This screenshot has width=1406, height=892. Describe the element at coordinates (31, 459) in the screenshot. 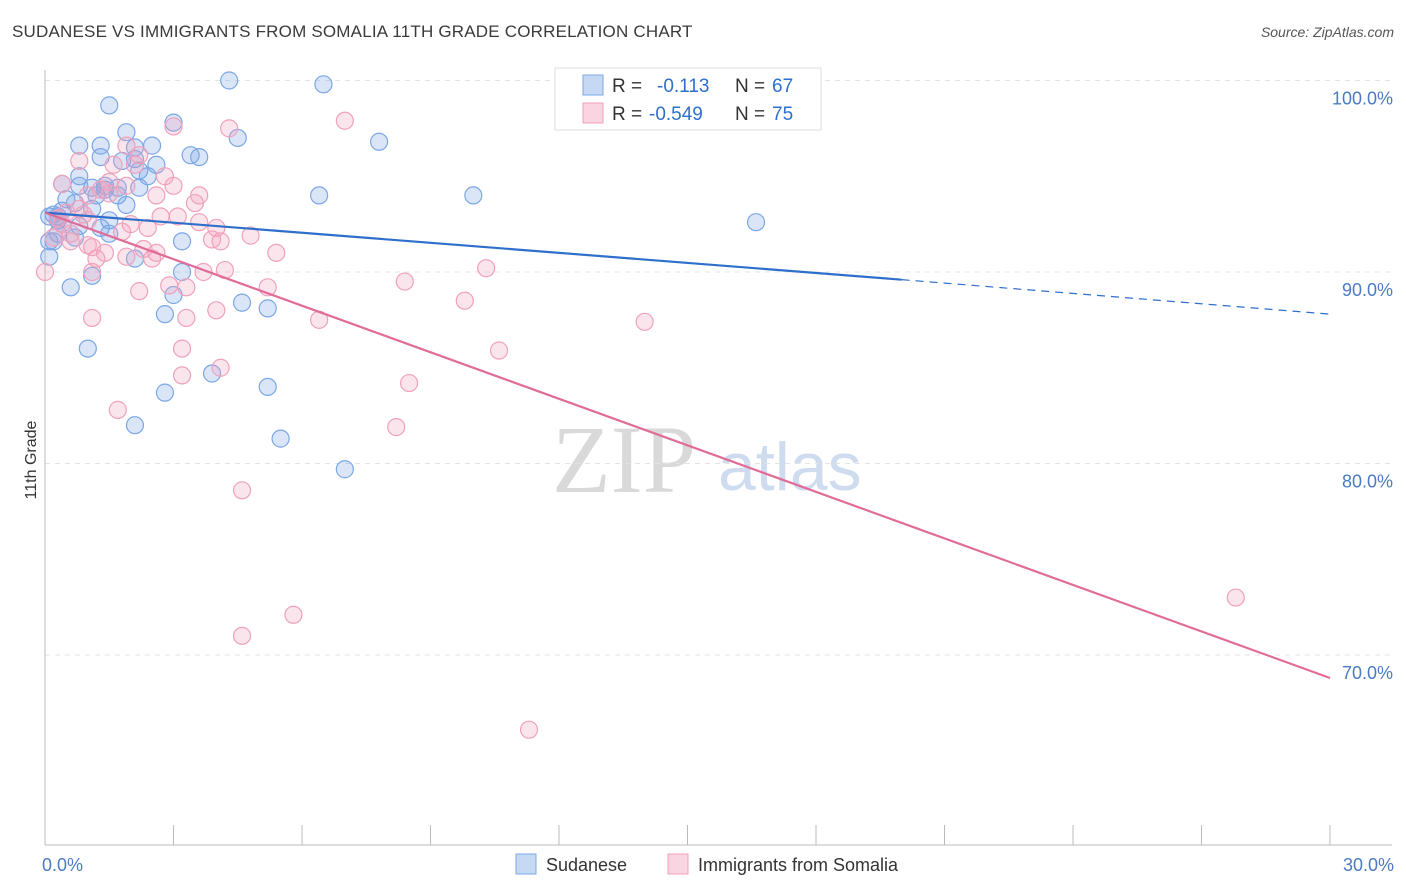

I see `y-axis-label: 11th Grade` at that location.